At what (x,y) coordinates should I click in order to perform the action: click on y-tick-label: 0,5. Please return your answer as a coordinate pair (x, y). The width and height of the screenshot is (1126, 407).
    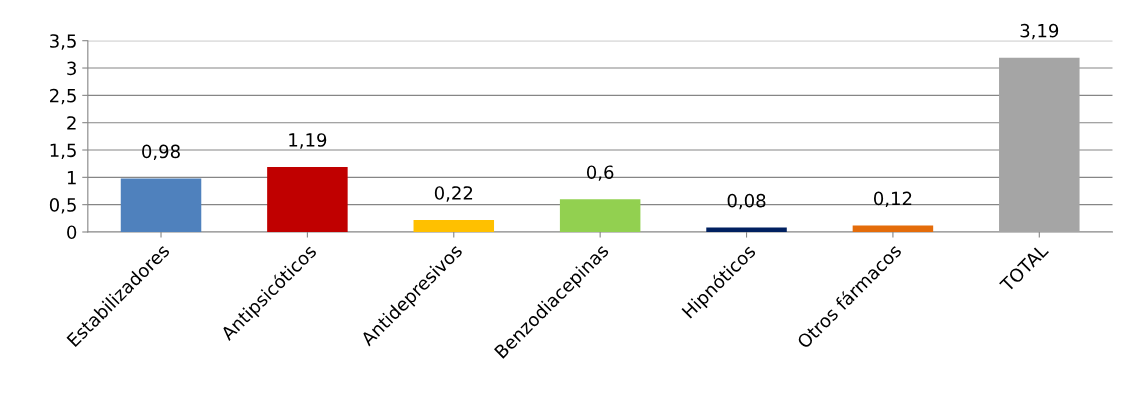
    Looking at the image, I should click on (62, 206).